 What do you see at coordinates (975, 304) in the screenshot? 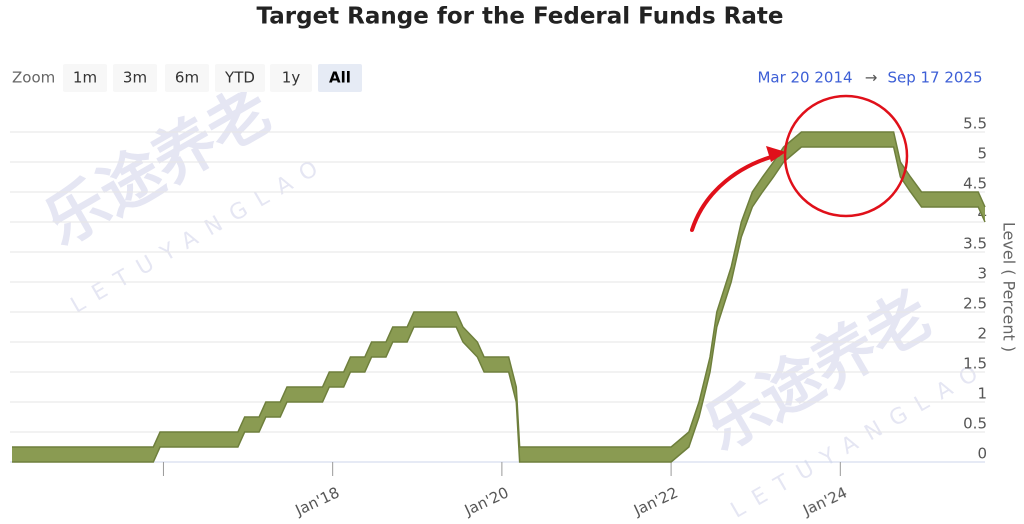
I see `y-tick-label: 2.5` at bounding box center [975, 304].